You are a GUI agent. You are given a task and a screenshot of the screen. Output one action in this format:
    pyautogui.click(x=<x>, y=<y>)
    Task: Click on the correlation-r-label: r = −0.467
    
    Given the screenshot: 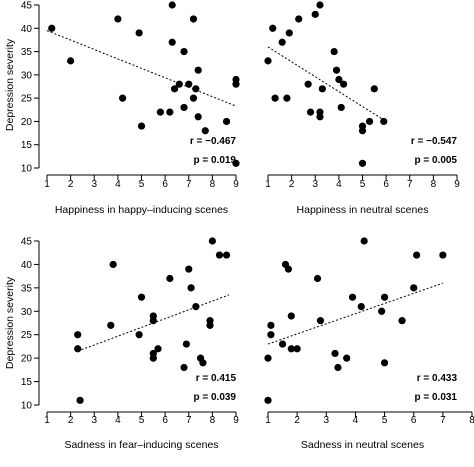 What is the action you would take?
    pyautogui.click(x=213, y=141)
    